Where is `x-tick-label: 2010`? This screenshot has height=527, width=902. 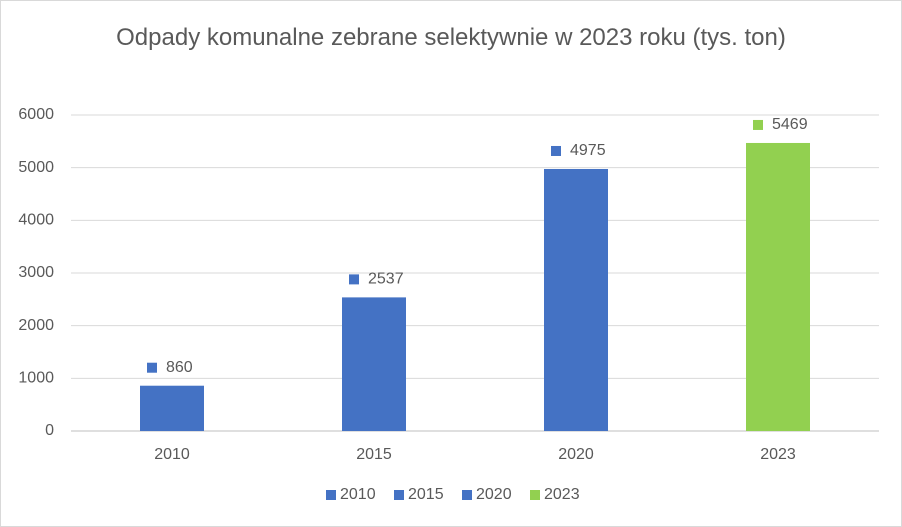
x-tick-label: 2010 is located at coordinates (172, 454).